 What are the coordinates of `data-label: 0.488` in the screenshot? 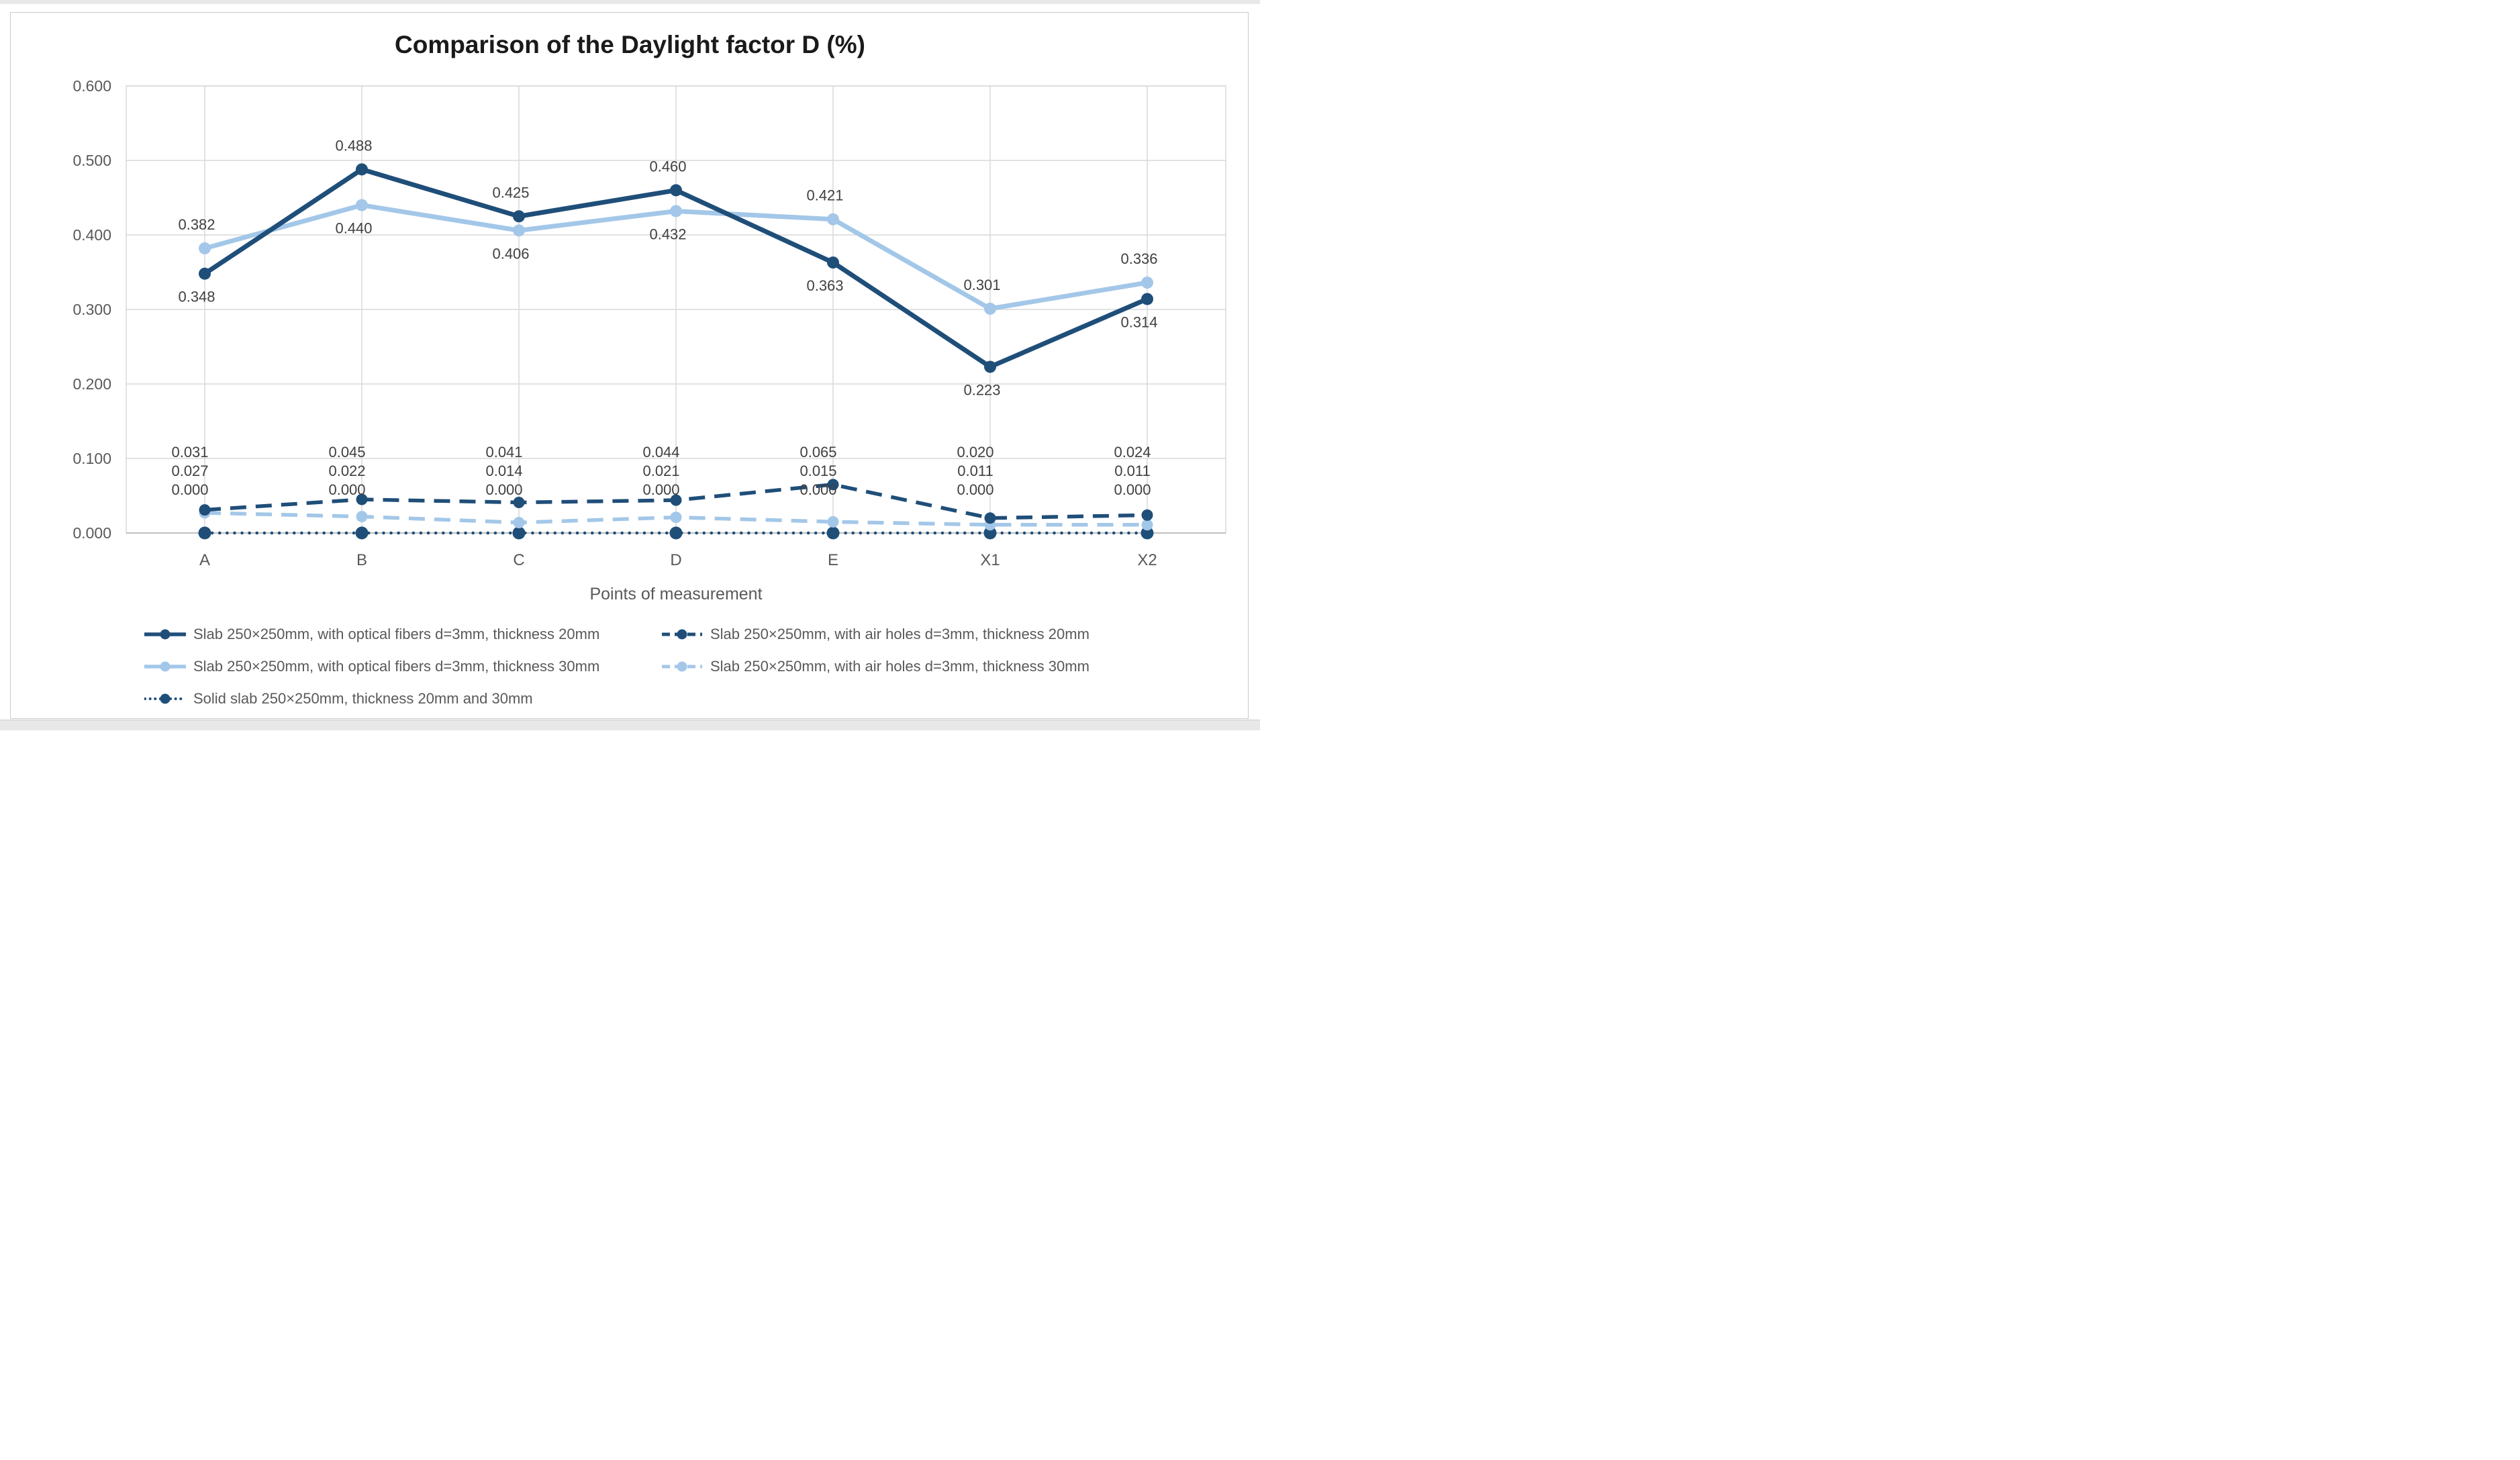 It's located at (353, 146).